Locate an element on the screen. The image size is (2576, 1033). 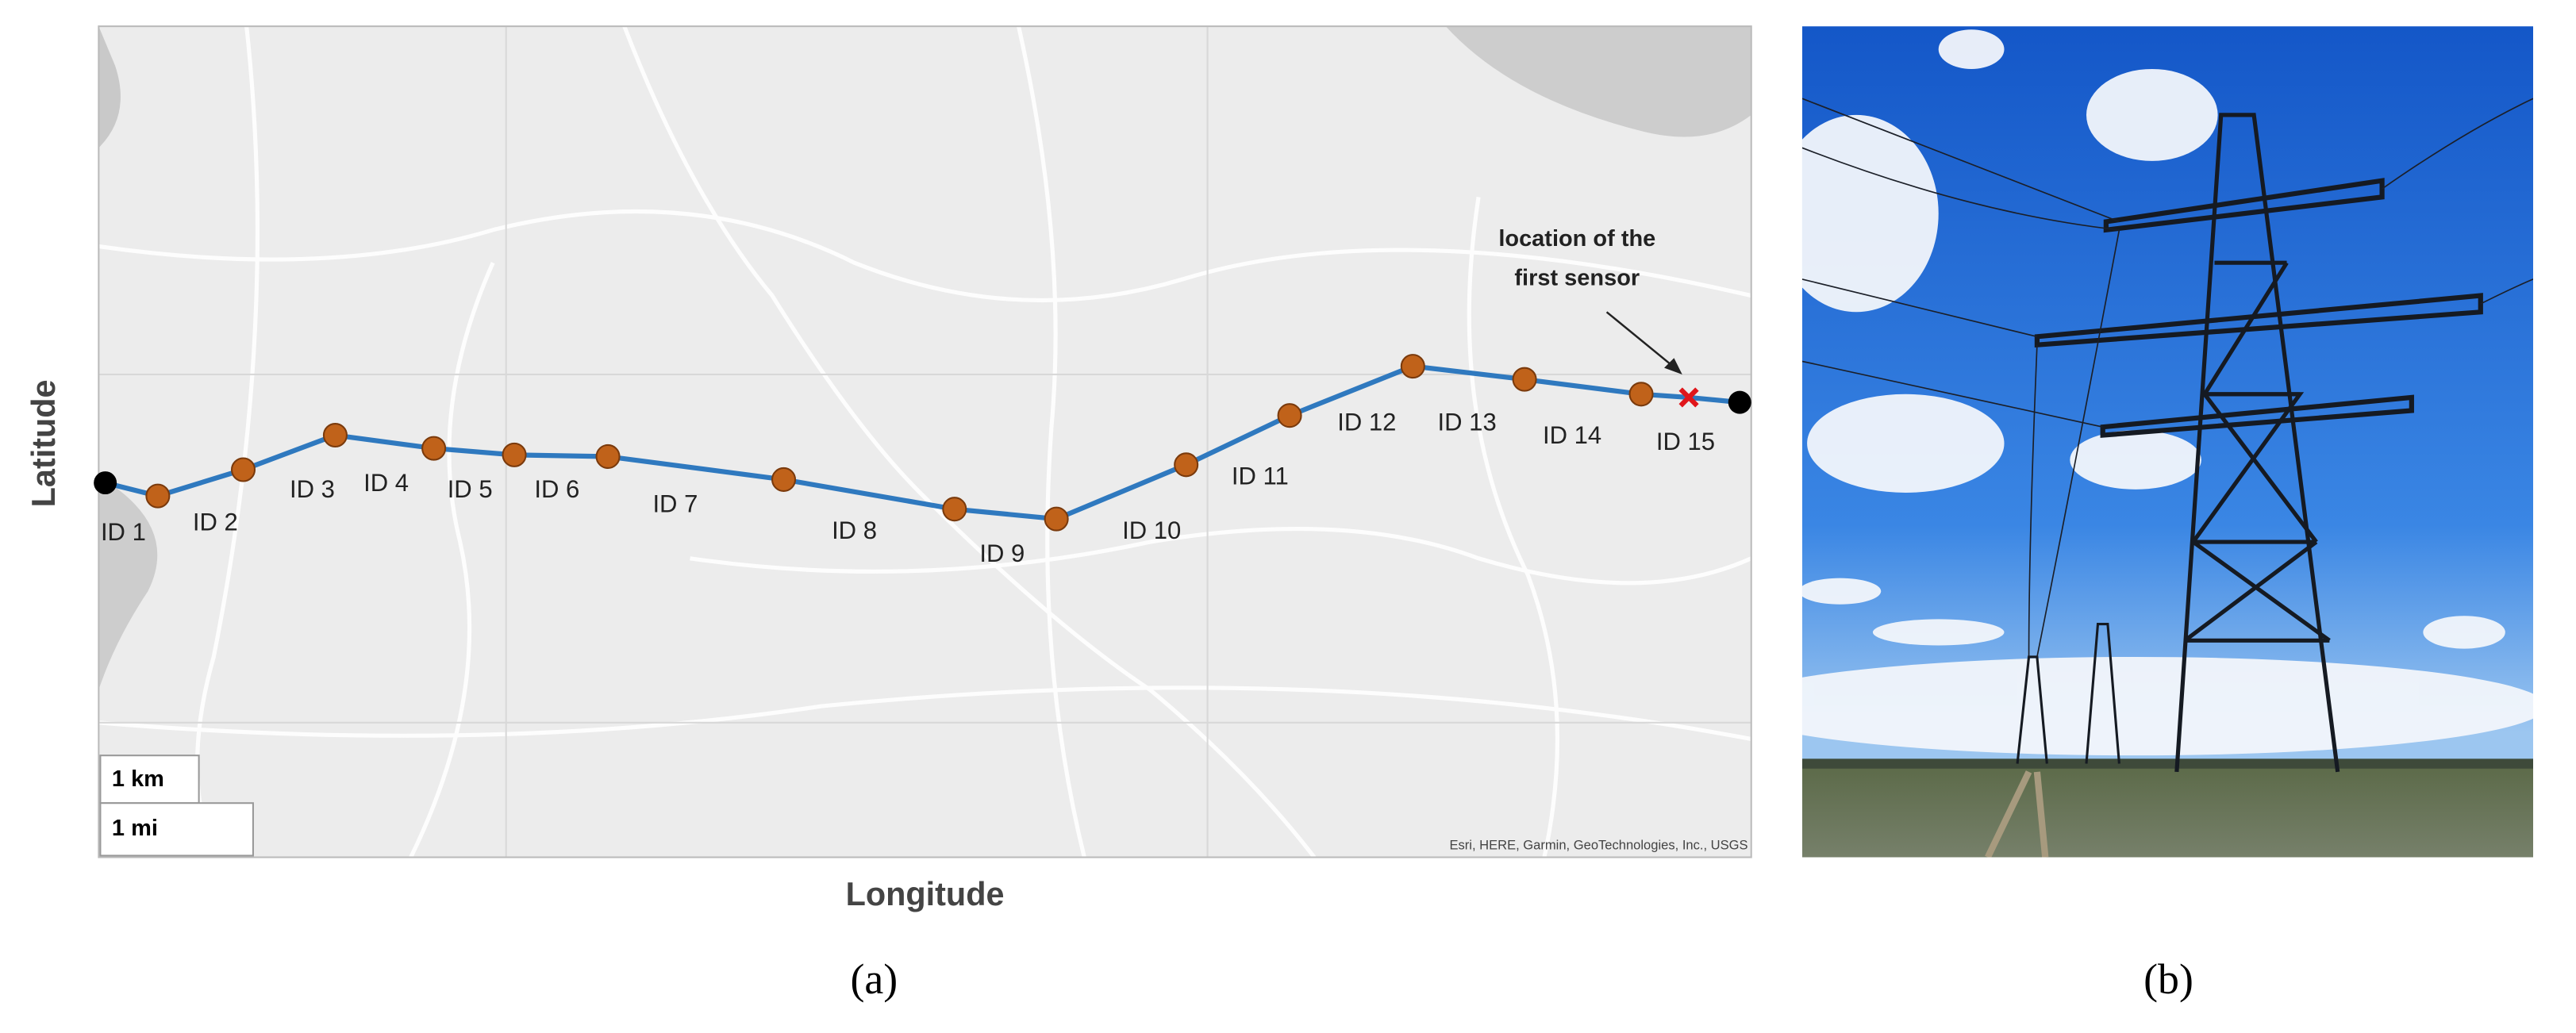
annotation-2: first sensor is located at coordinates (1577, 278).